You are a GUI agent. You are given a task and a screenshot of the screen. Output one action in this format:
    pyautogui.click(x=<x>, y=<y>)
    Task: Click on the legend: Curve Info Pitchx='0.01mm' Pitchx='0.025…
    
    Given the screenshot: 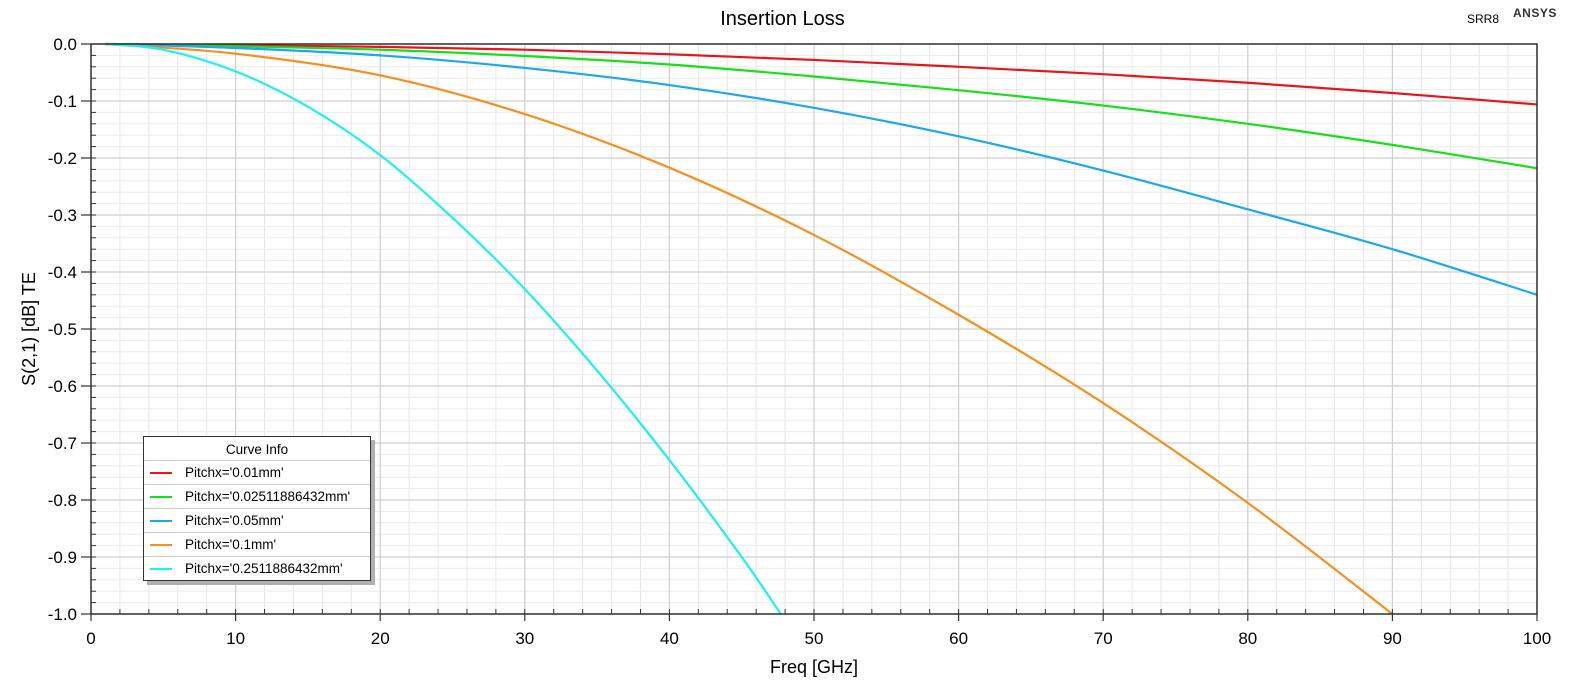 What is the action you would take?
    pyautogui.click(x=257, y=508)
    